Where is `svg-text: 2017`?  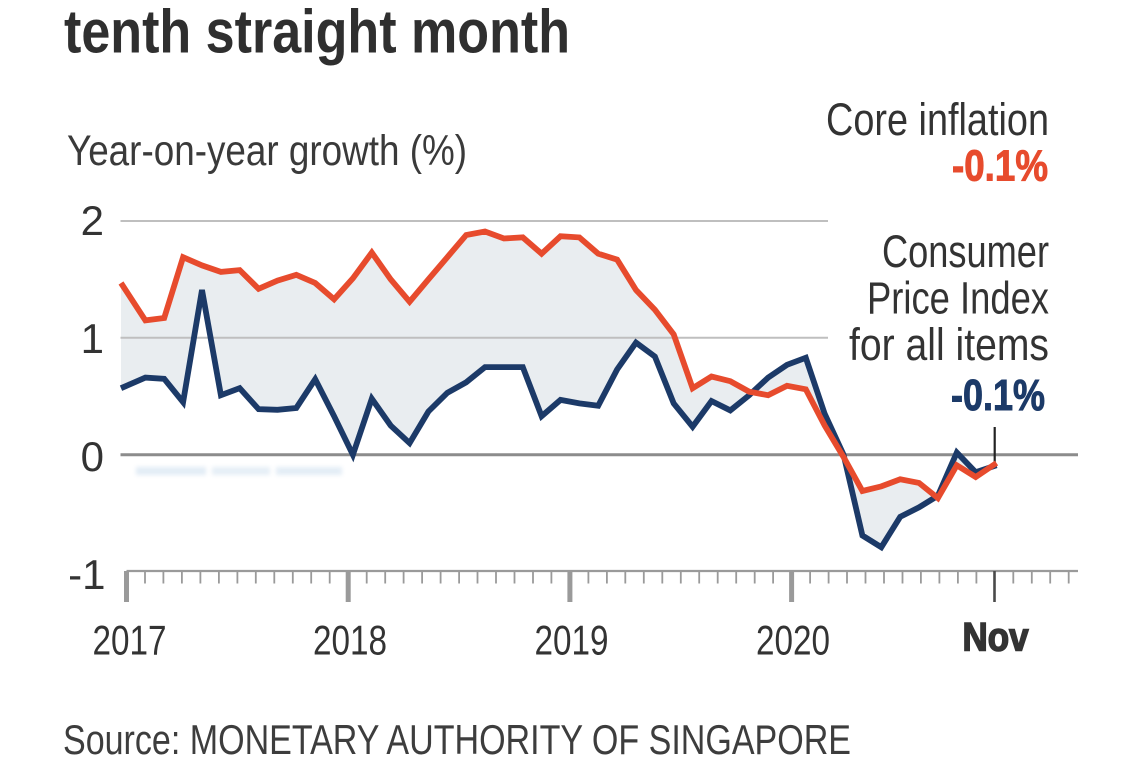 svg-text: 2017 is located at coordinates (130, 640).